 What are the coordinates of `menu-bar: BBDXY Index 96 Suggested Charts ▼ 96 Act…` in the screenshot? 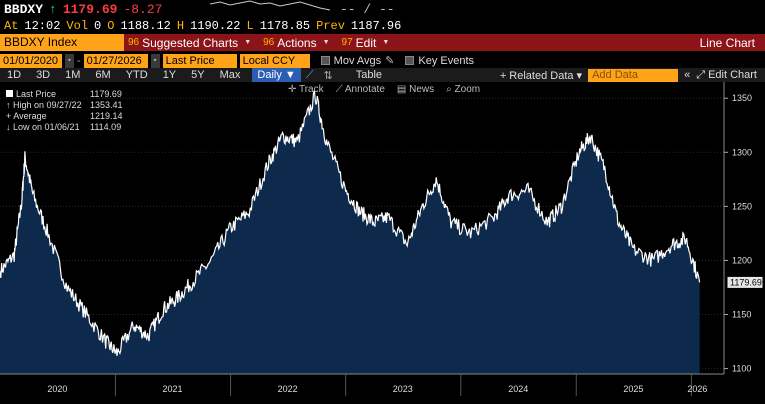 It's located at (382, 42).